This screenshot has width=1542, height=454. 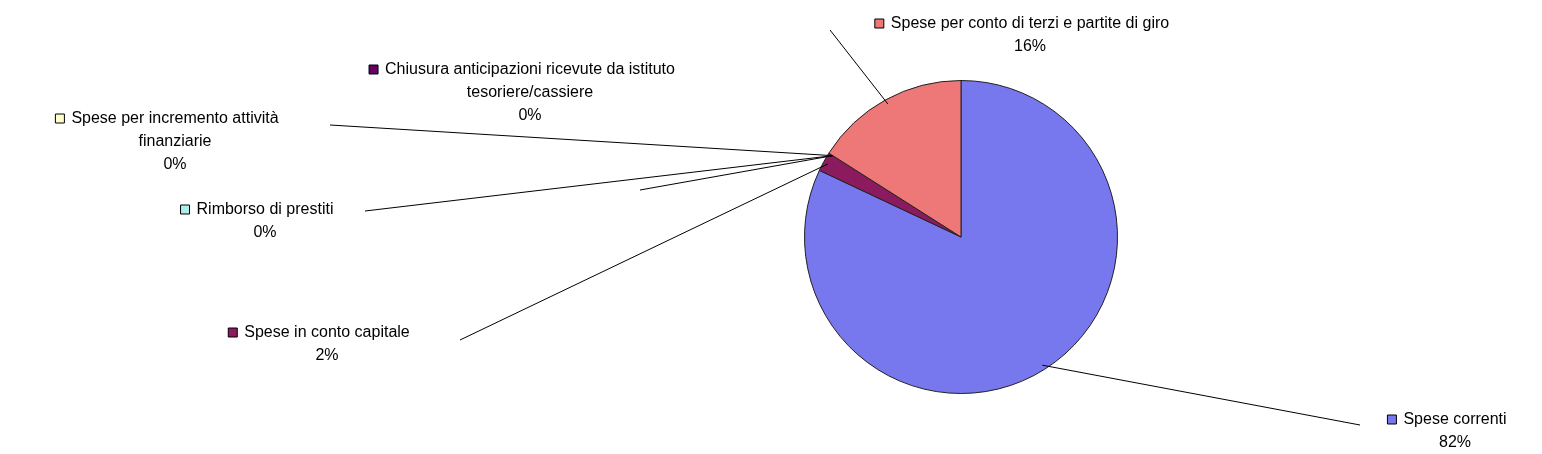 What do you see at coordinates (1030, 23) in the screenshot?
I see `legend-label: Spese per conto di terzi e partite di giro` at bounding box center [1030, 23].